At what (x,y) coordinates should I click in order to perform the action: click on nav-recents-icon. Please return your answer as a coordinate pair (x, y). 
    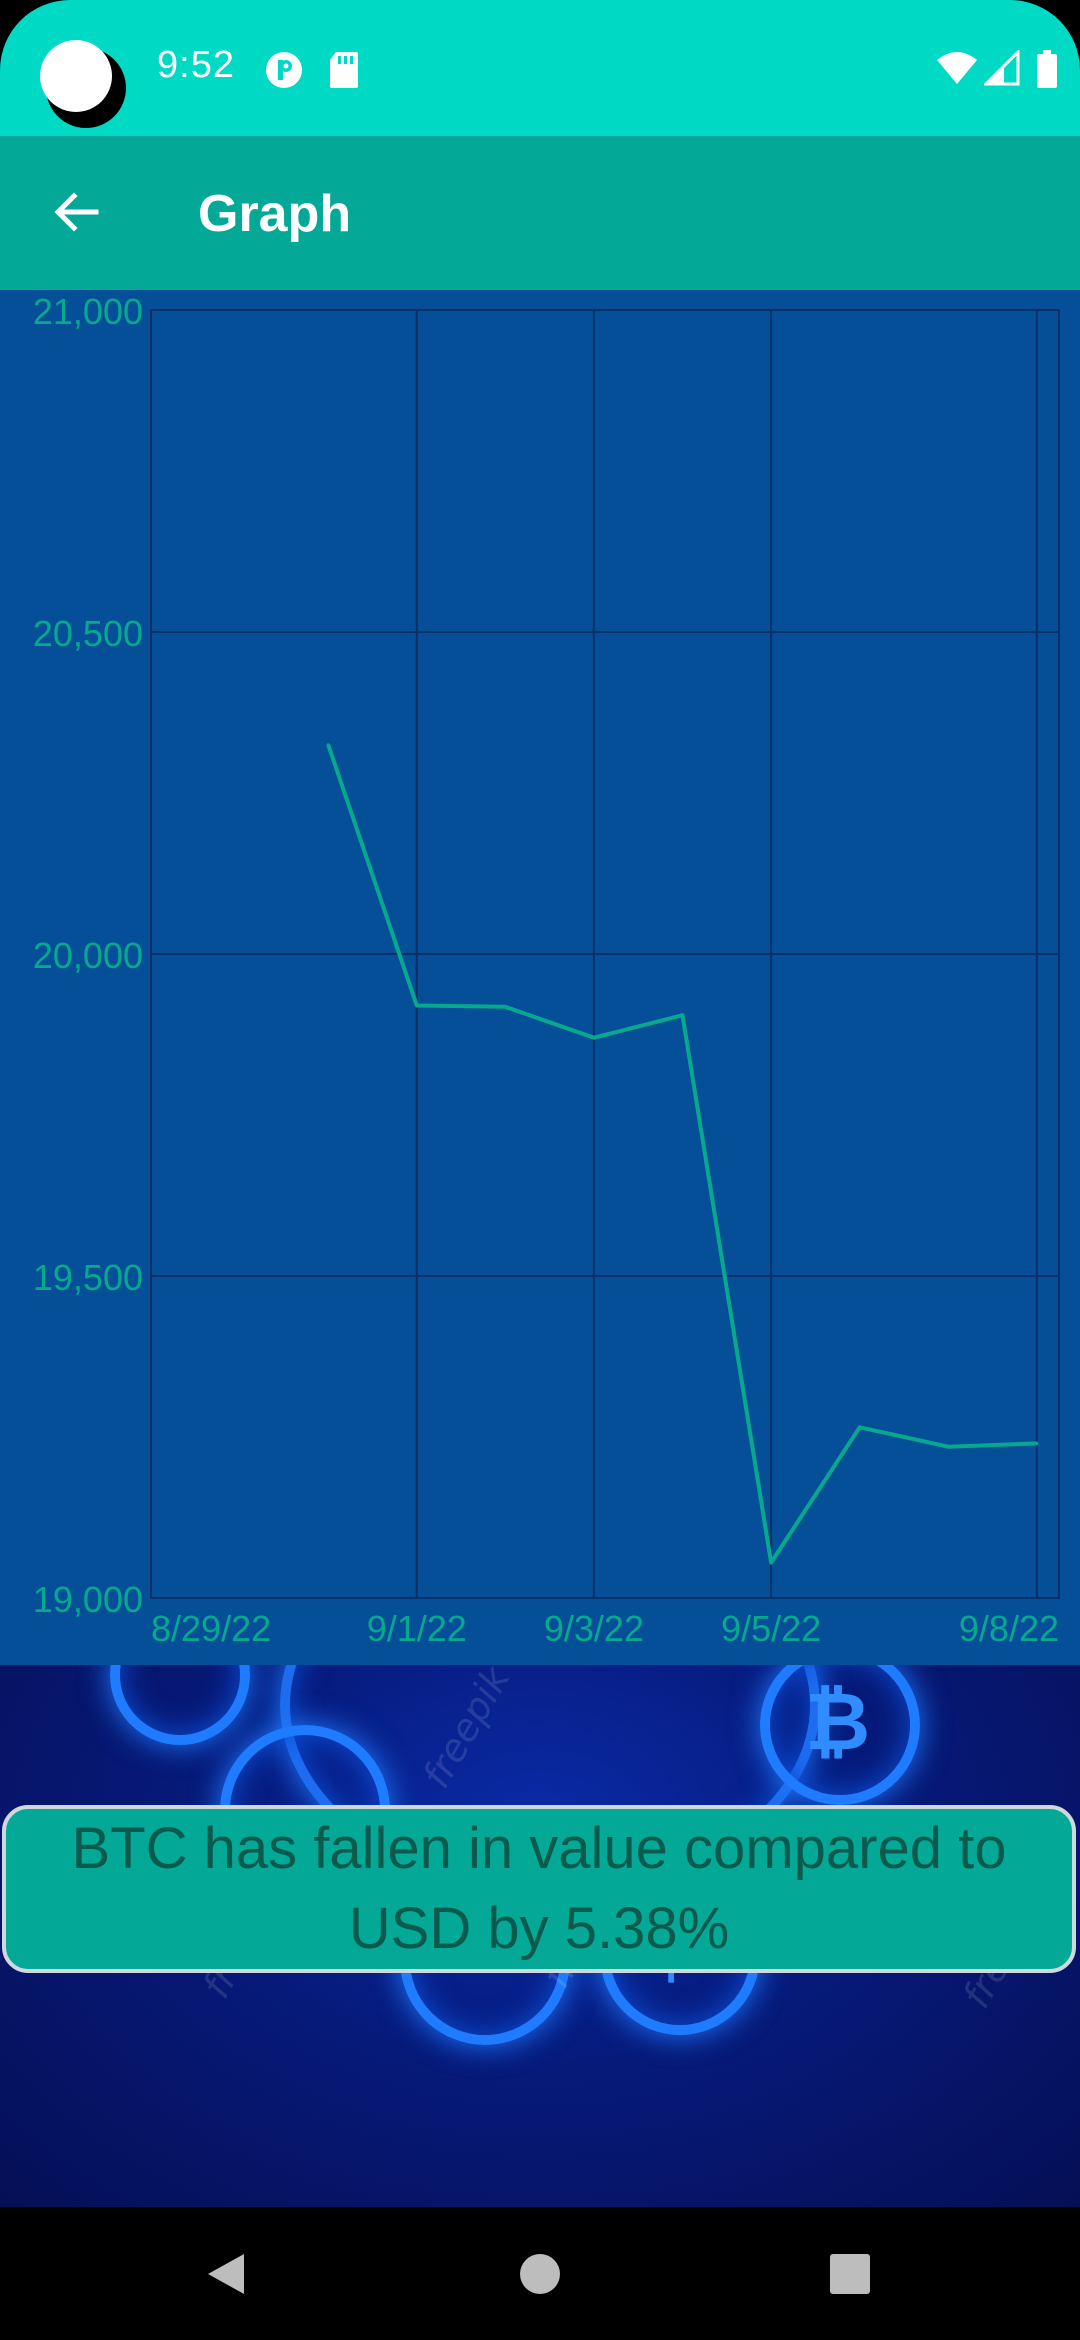
    Looking at the image, I should click on (850, 2273).